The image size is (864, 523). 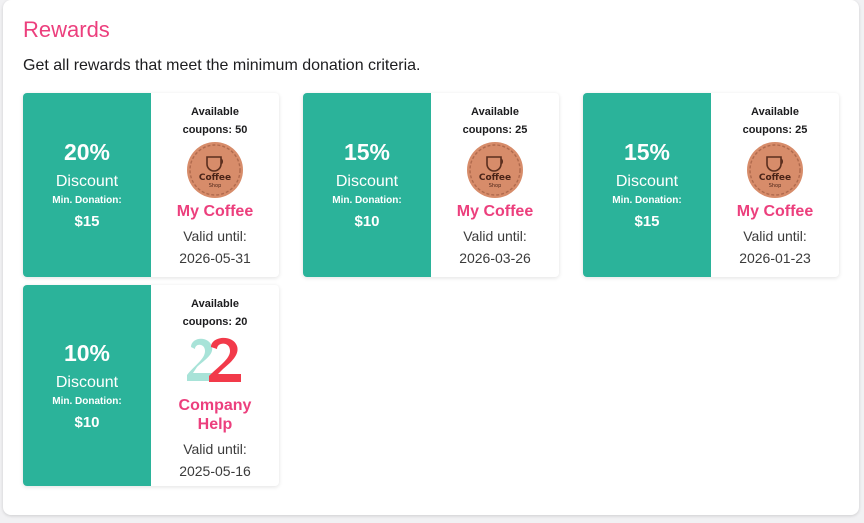 What do you see at coordinates (775, 258) in the screenshot?
I see `valid-until-date: 2026-01-23` at bounding box center [775, 258].